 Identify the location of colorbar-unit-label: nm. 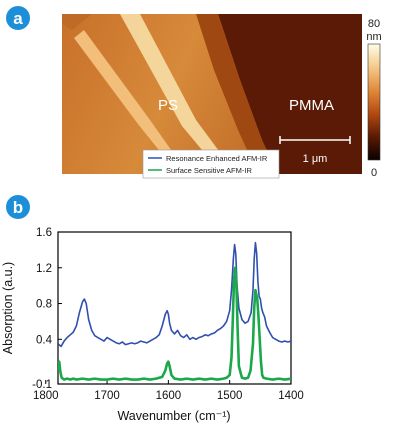
(373, 37).